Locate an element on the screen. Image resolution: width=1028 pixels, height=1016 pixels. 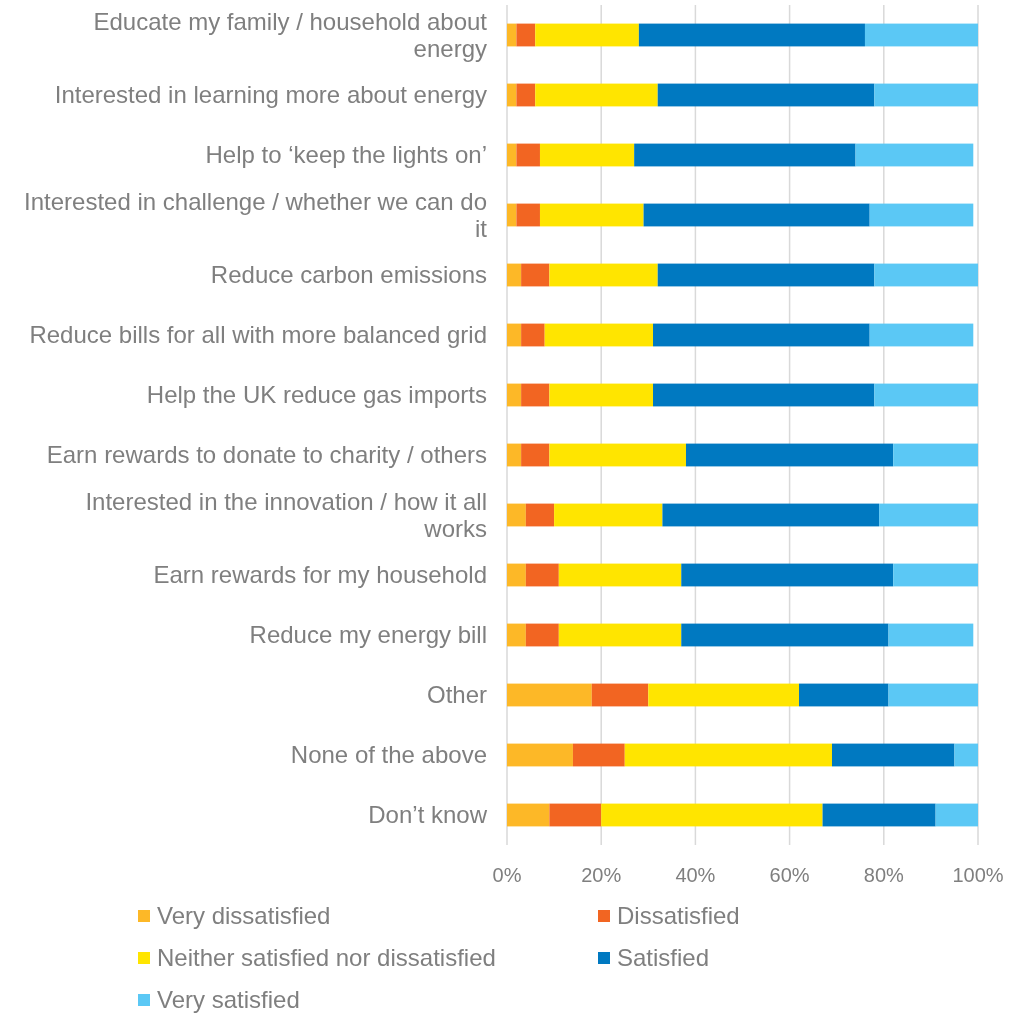
y-tick-label: Other is located at coordinates (456, 695).